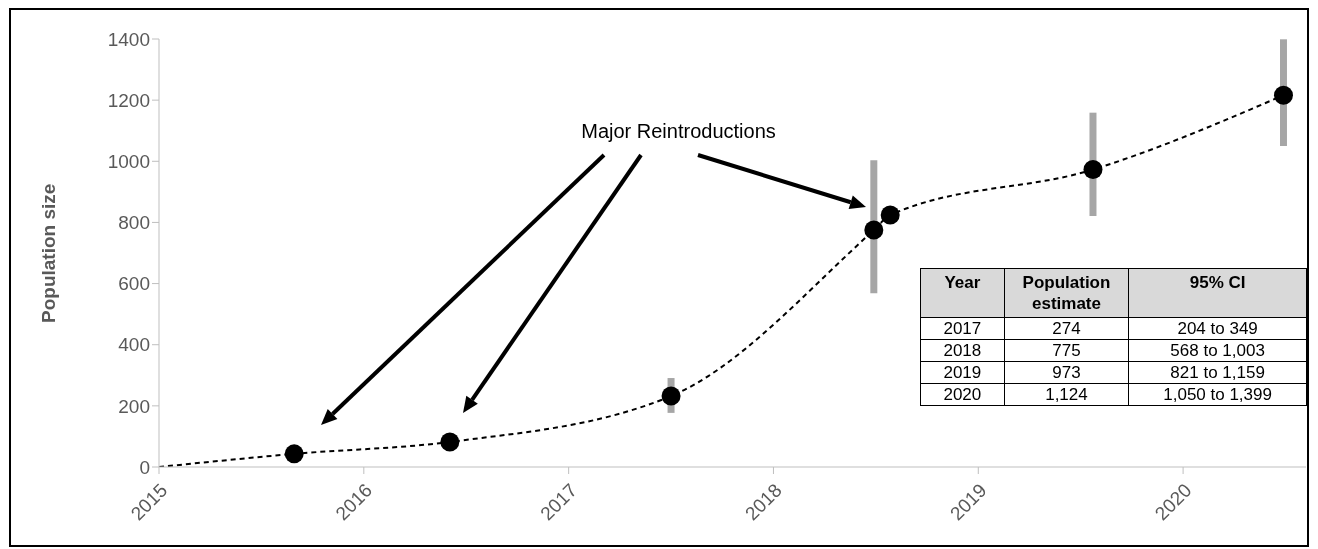 Image resolution: width=1318 pixels, height=549 pixels. What do you see at coordinates (1217, 372) in the screenshot?
I see `annotation: 821 to 1,159` at bounding box center [1217, 372].